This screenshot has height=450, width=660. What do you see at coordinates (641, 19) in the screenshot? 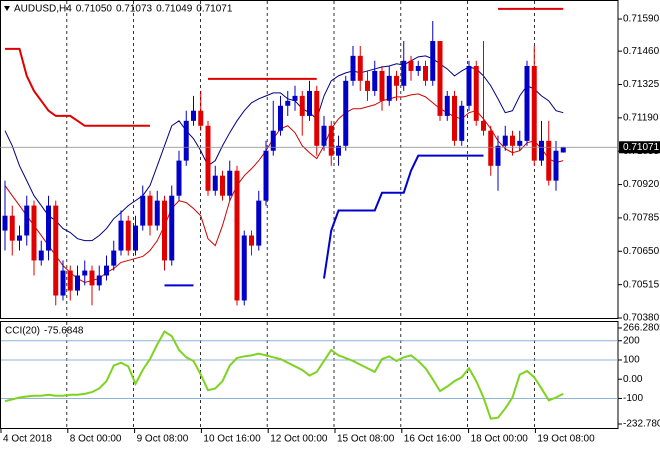
I see `y-tick-label: 0.71590` at bounding box center [641, 19].